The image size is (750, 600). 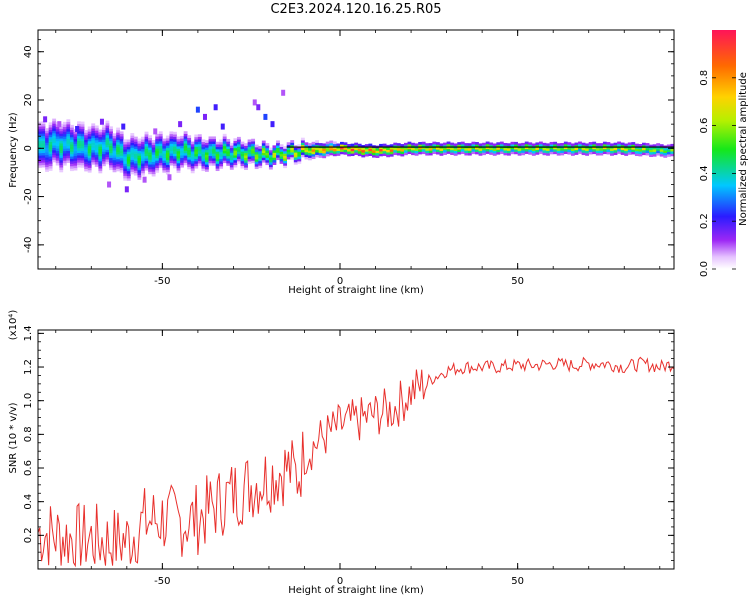 I want to click on spectrogram-scatter-point, so click(x=272, y=124).